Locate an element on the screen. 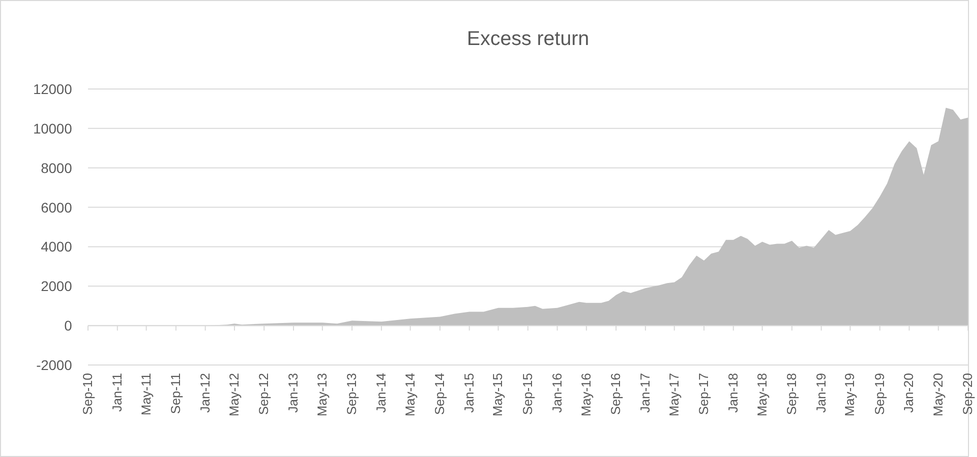  y-tick-label: 10000 is located at coordinates (52, 128).